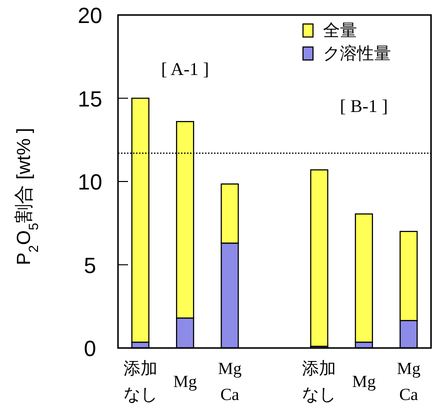  I want to click on legend-label: 全量, so click(340, 30).